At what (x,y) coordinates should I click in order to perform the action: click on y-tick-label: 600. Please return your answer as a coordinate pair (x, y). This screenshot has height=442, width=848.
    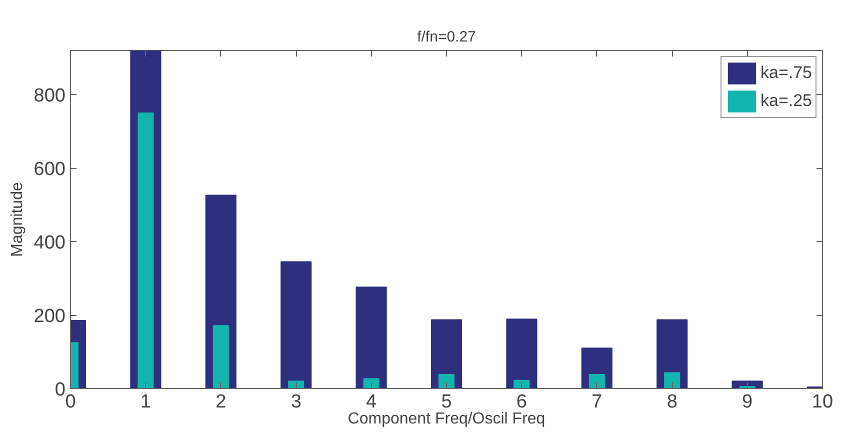
    Looking at the image, I should click on (50, 169).